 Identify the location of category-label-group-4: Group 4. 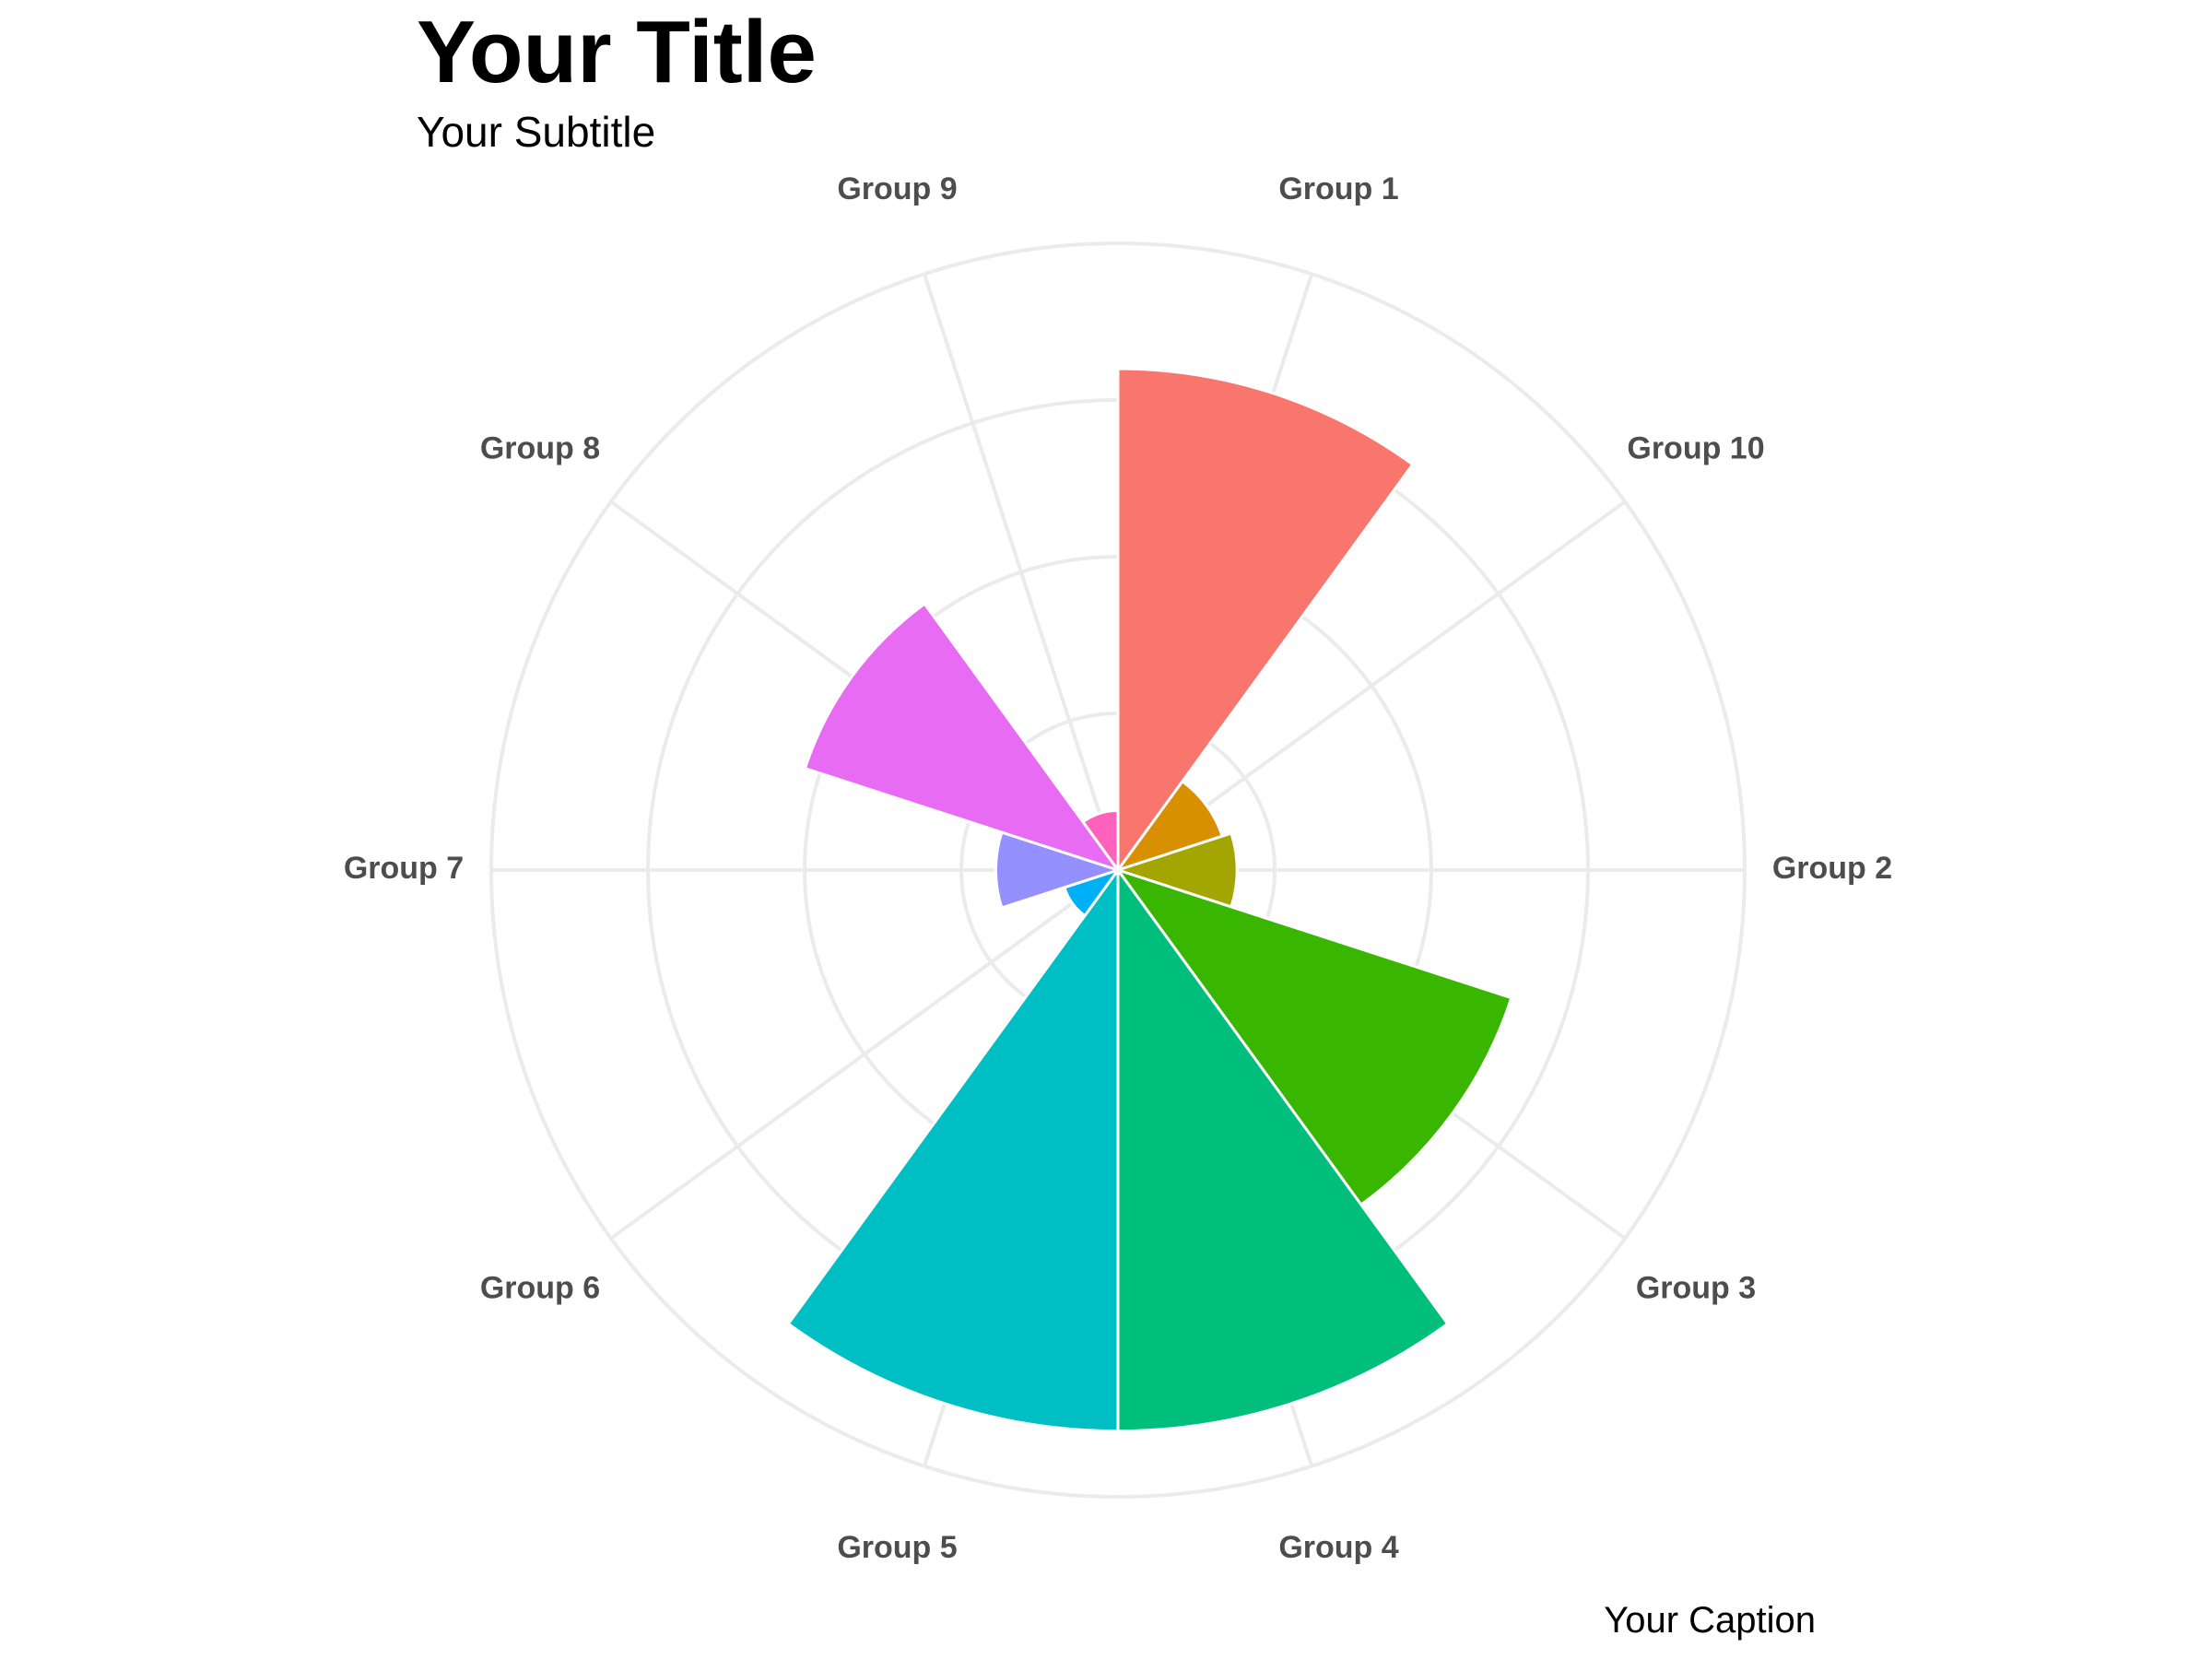
(1338, 1547).